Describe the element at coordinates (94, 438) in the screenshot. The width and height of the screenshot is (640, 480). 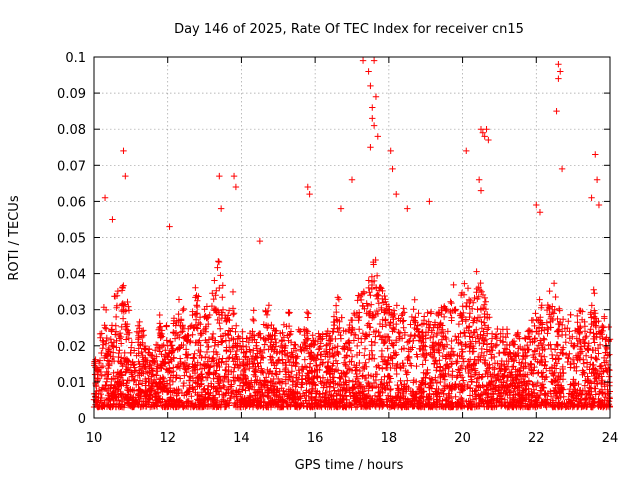
I see `x-tick-label: 10` at that location.